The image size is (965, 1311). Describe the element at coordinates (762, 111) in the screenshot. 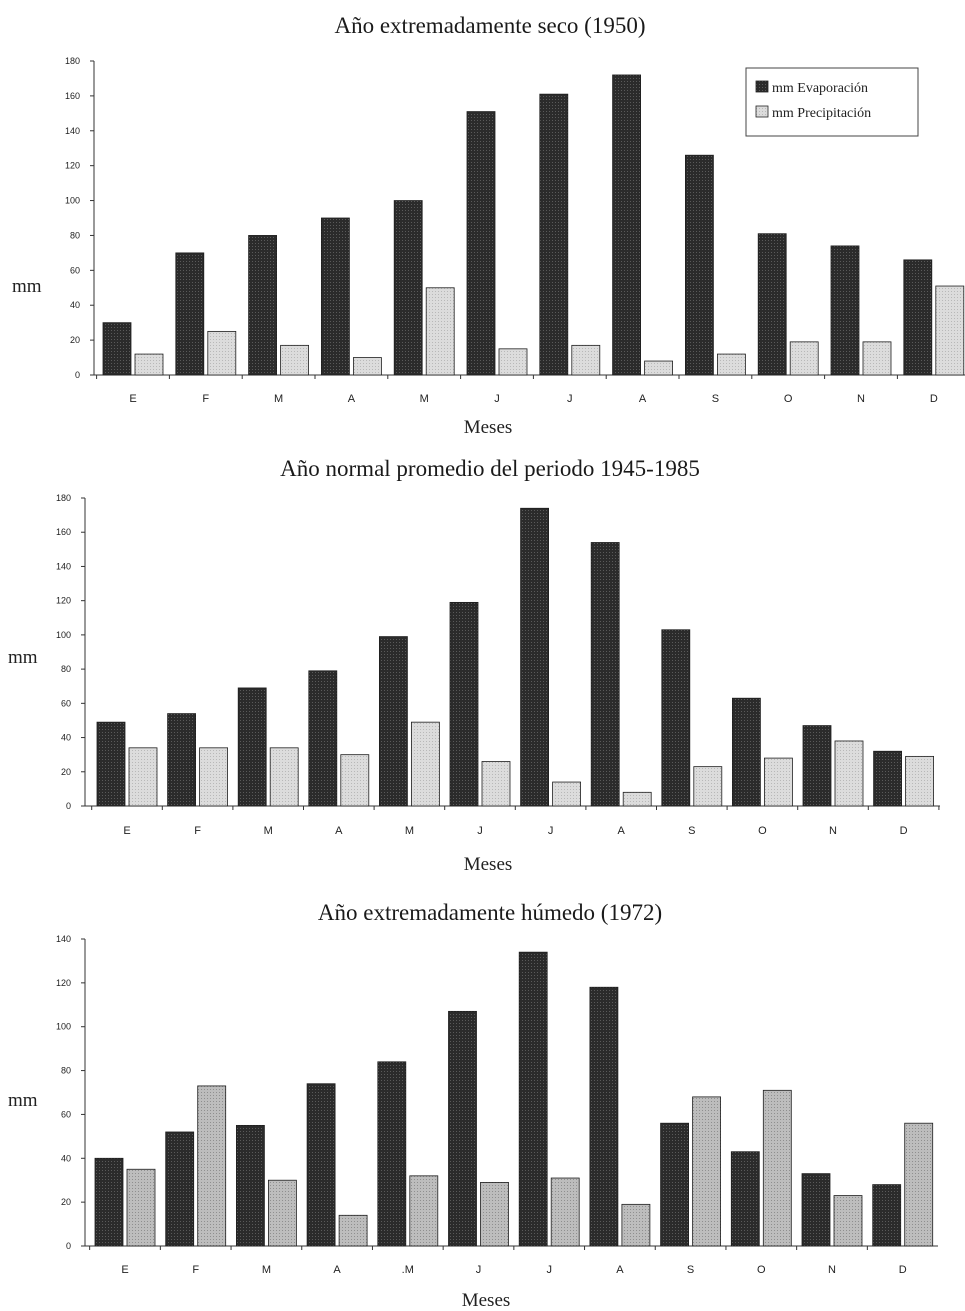

I see `legend-swatch-precipitacion` at that location.